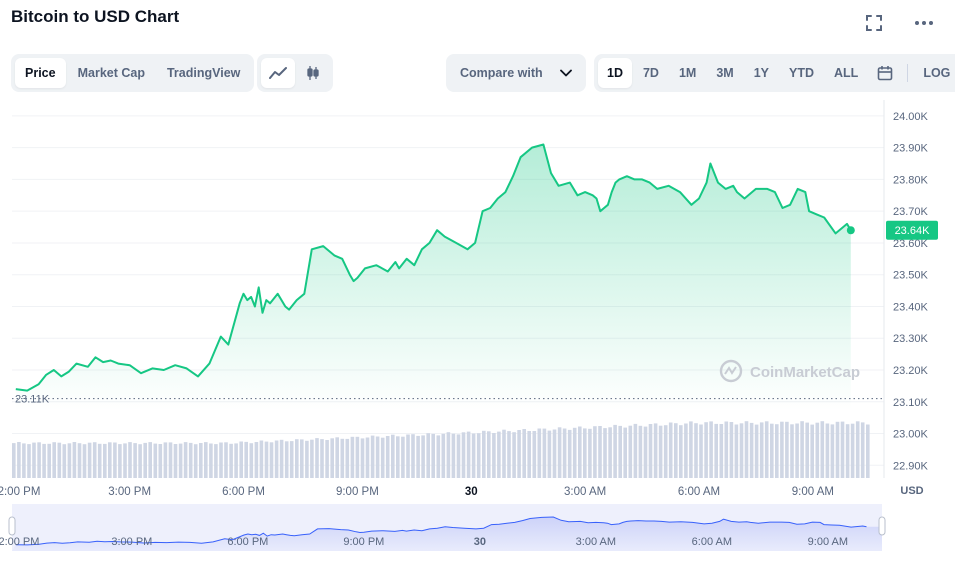  Describe the element at coordinates (899, 23) in the screenshot. I see `header-actions` at that location.